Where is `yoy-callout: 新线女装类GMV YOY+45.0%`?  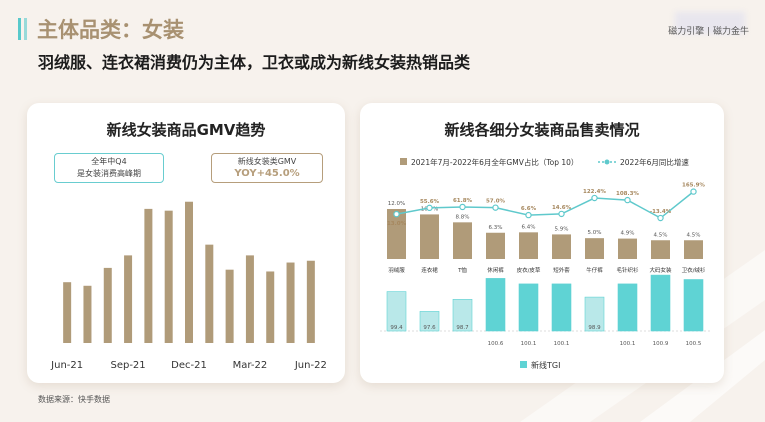
yoy-callout: 新线女装类GMV YOY+45.0% is located at coordinates (267, 168).